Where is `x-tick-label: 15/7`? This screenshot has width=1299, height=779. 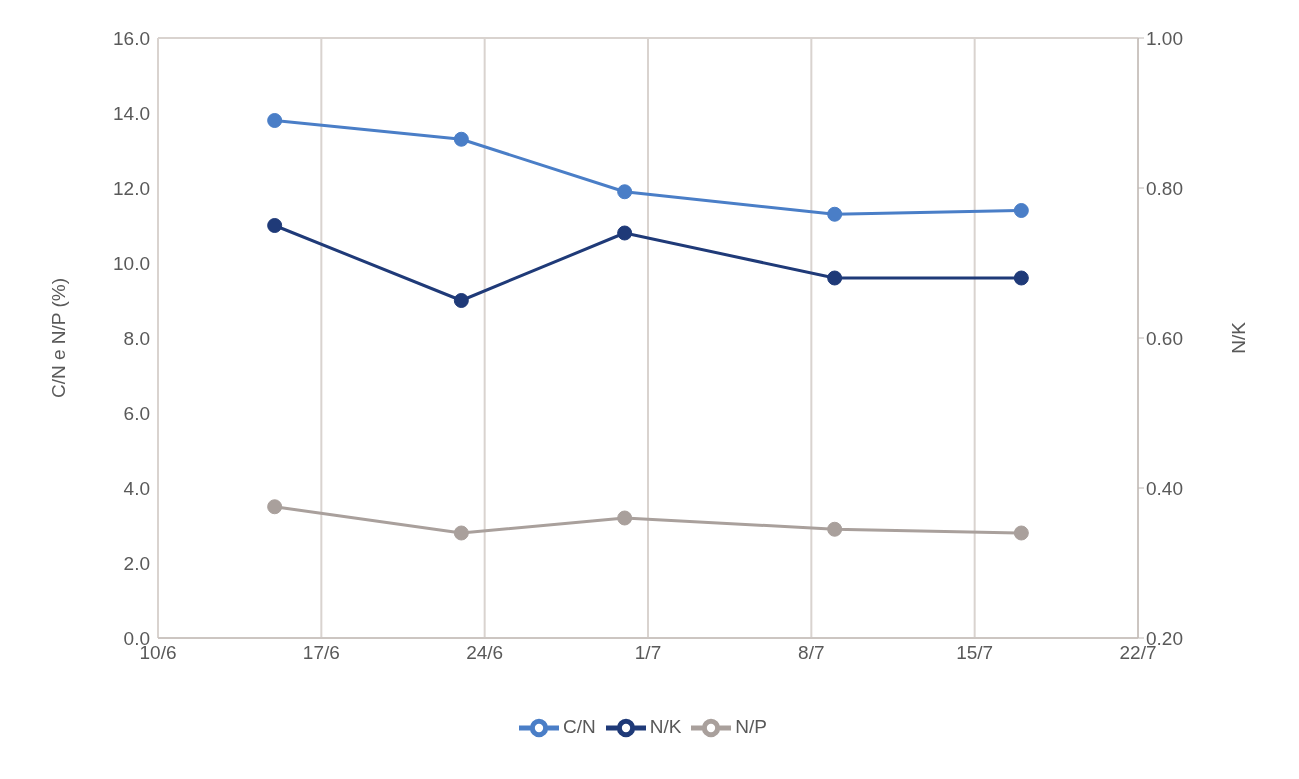
x-tick-label: 15/7 is located at coordinates (975, 653).